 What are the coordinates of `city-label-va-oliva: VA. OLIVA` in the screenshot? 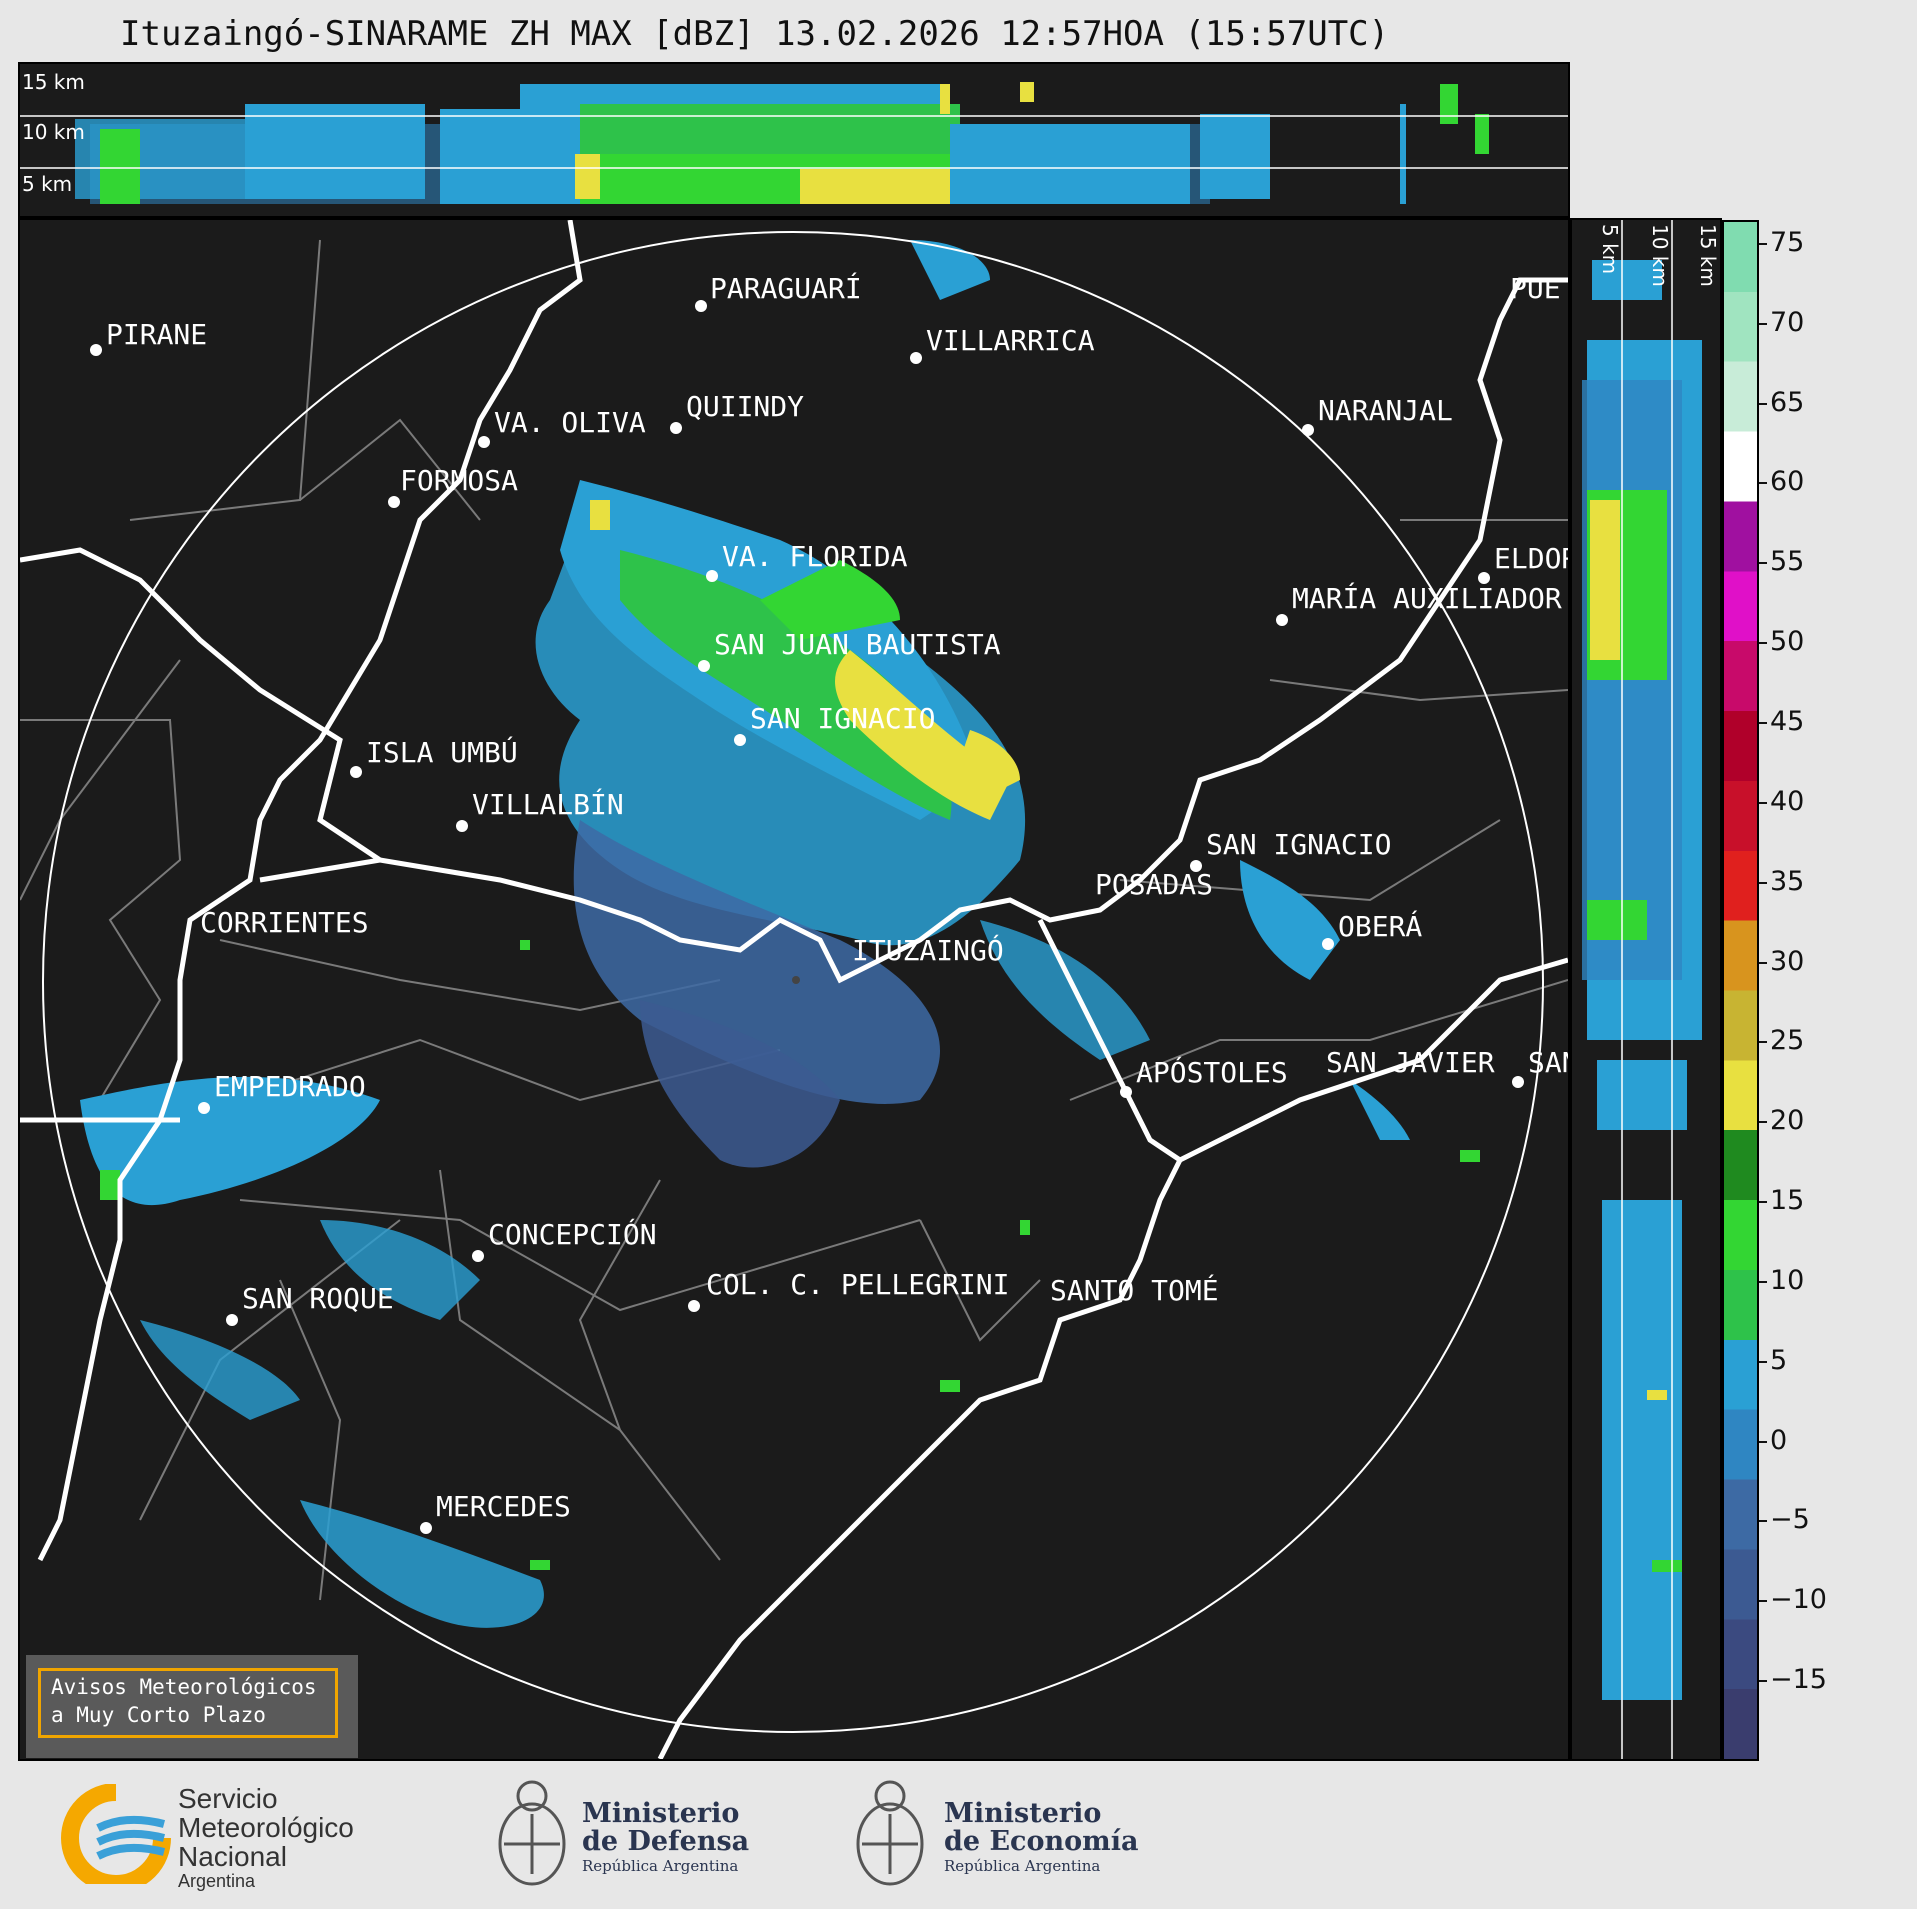 It's located at (570, 422).